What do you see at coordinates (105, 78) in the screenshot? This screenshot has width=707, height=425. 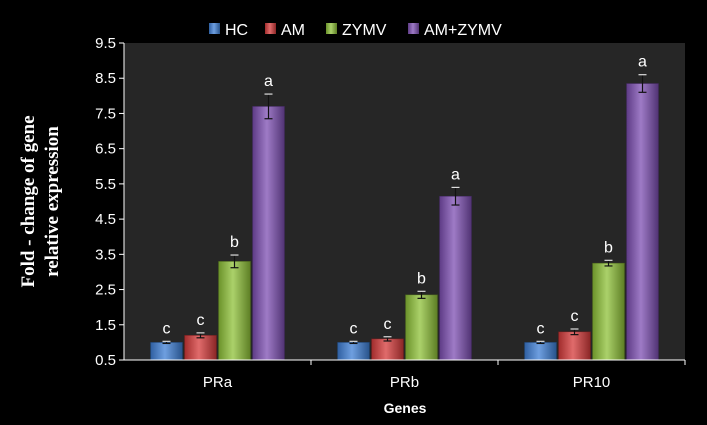 I see `y-tick-label: 8.5` at bounding box center [105, 78].